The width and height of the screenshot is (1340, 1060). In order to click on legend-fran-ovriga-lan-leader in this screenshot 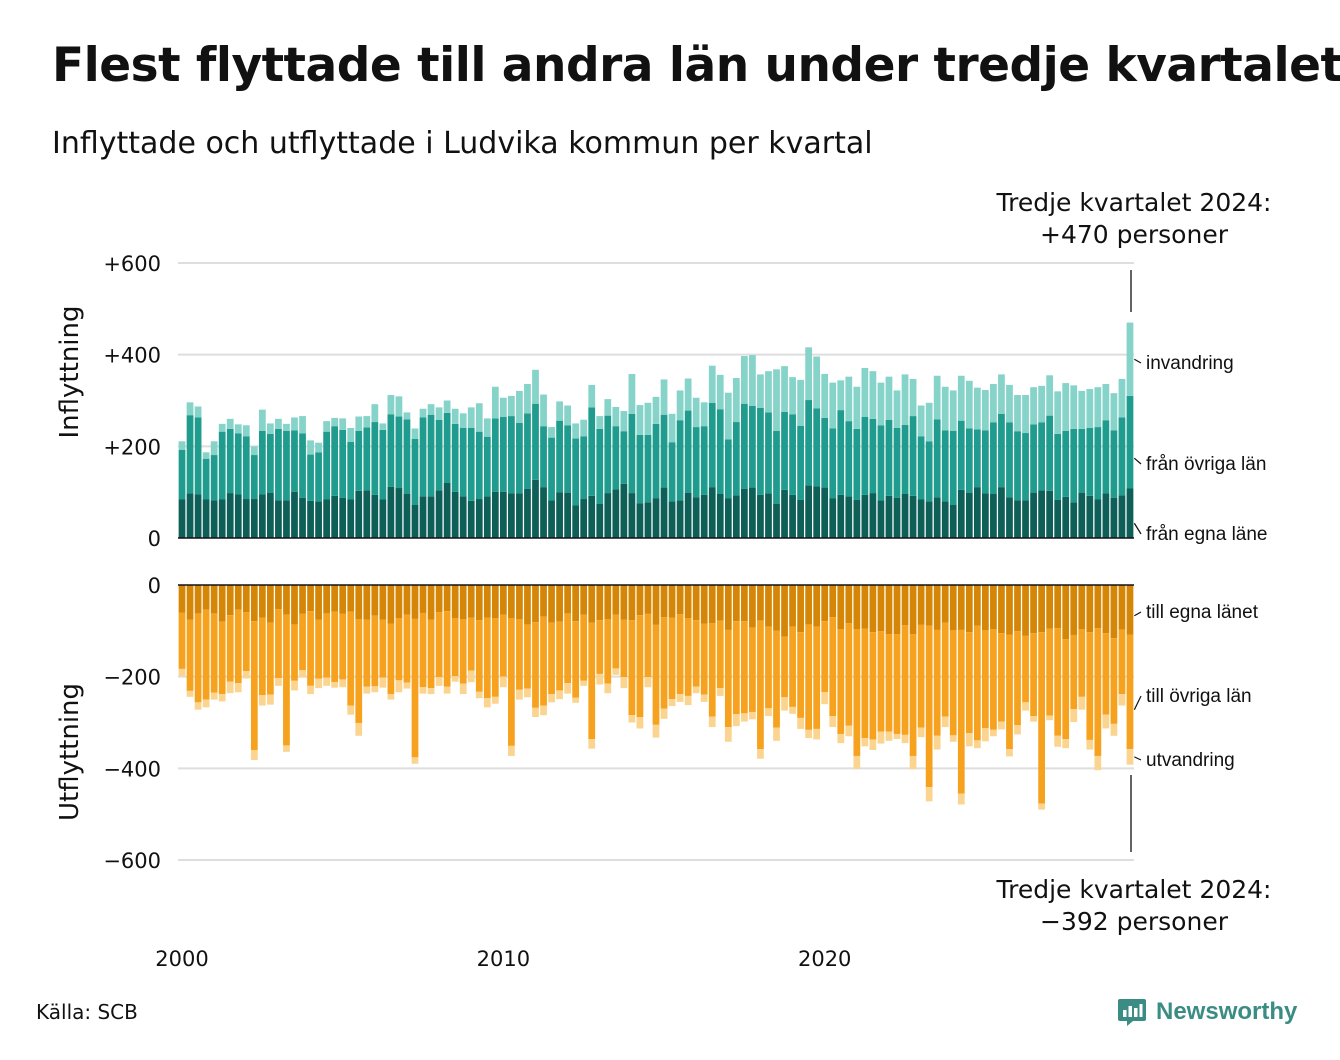, I will do `click(1137, 461)`.